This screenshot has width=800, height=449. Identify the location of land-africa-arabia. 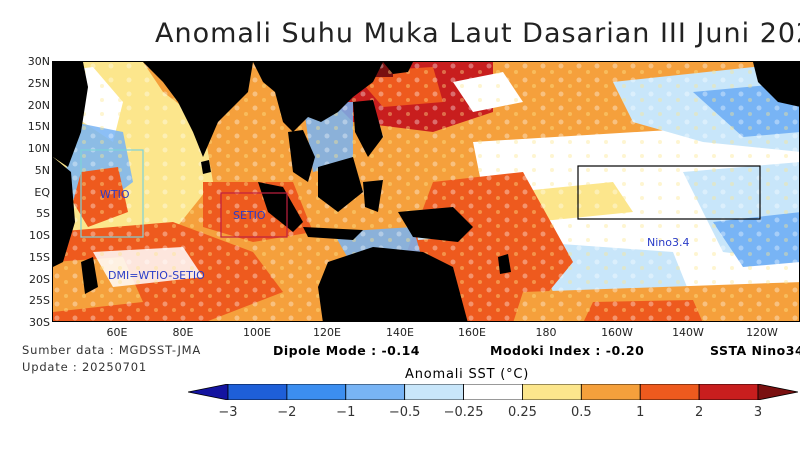
(70, 114).